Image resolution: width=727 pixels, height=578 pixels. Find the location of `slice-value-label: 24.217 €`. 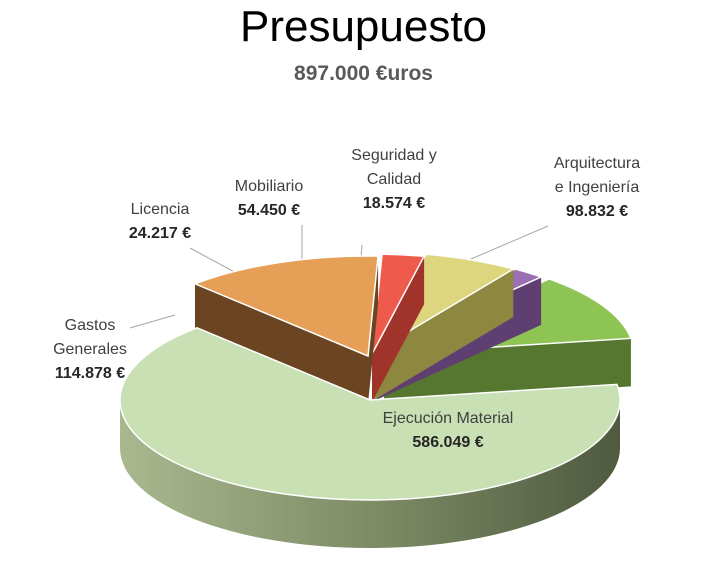

slice-value-label: 24.217 € is located at coordinates (160, 233).